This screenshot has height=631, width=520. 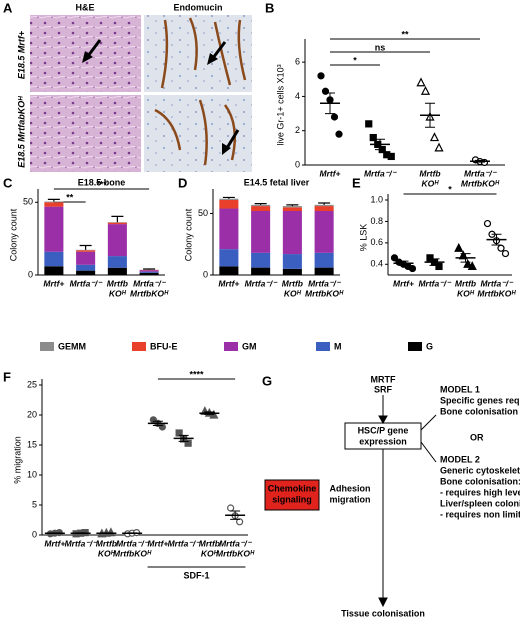 What do you see at coordinates (356, 182) in the screenshot?
I see `panel-letter: E` at bounding box center [356, 182].